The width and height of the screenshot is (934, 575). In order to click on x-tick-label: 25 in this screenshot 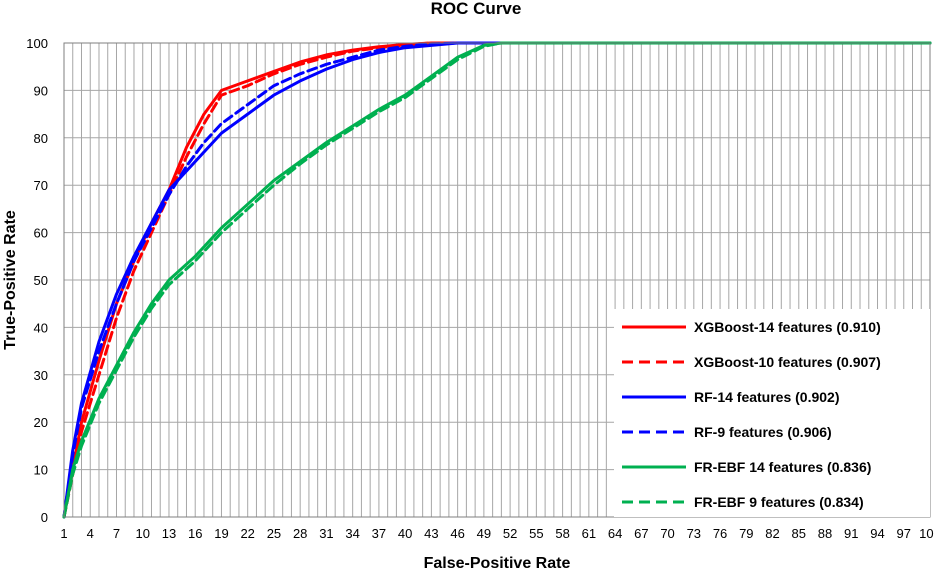, I will do `click(274, 533)`.